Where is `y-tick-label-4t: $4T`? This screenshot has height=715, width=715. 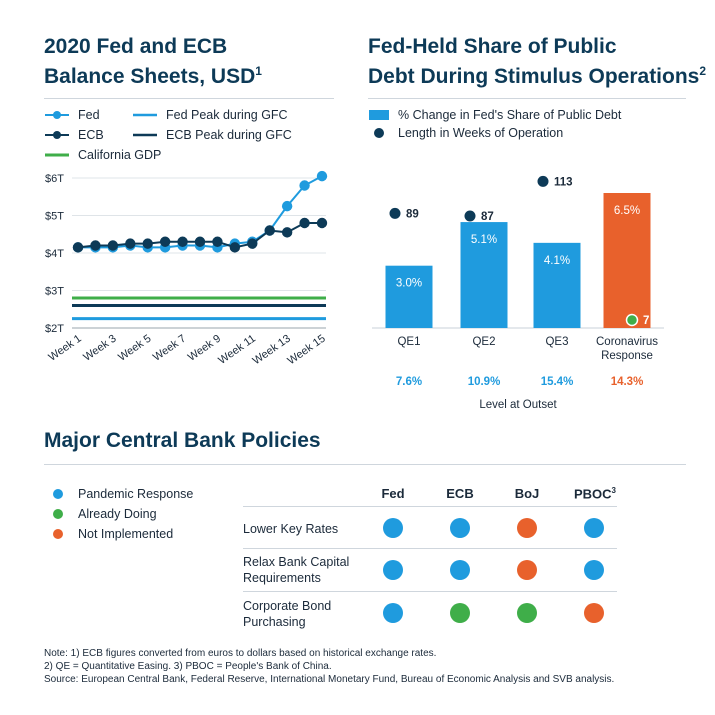
y-tick-label-4t: $4T is located at coordinates (54, 254).